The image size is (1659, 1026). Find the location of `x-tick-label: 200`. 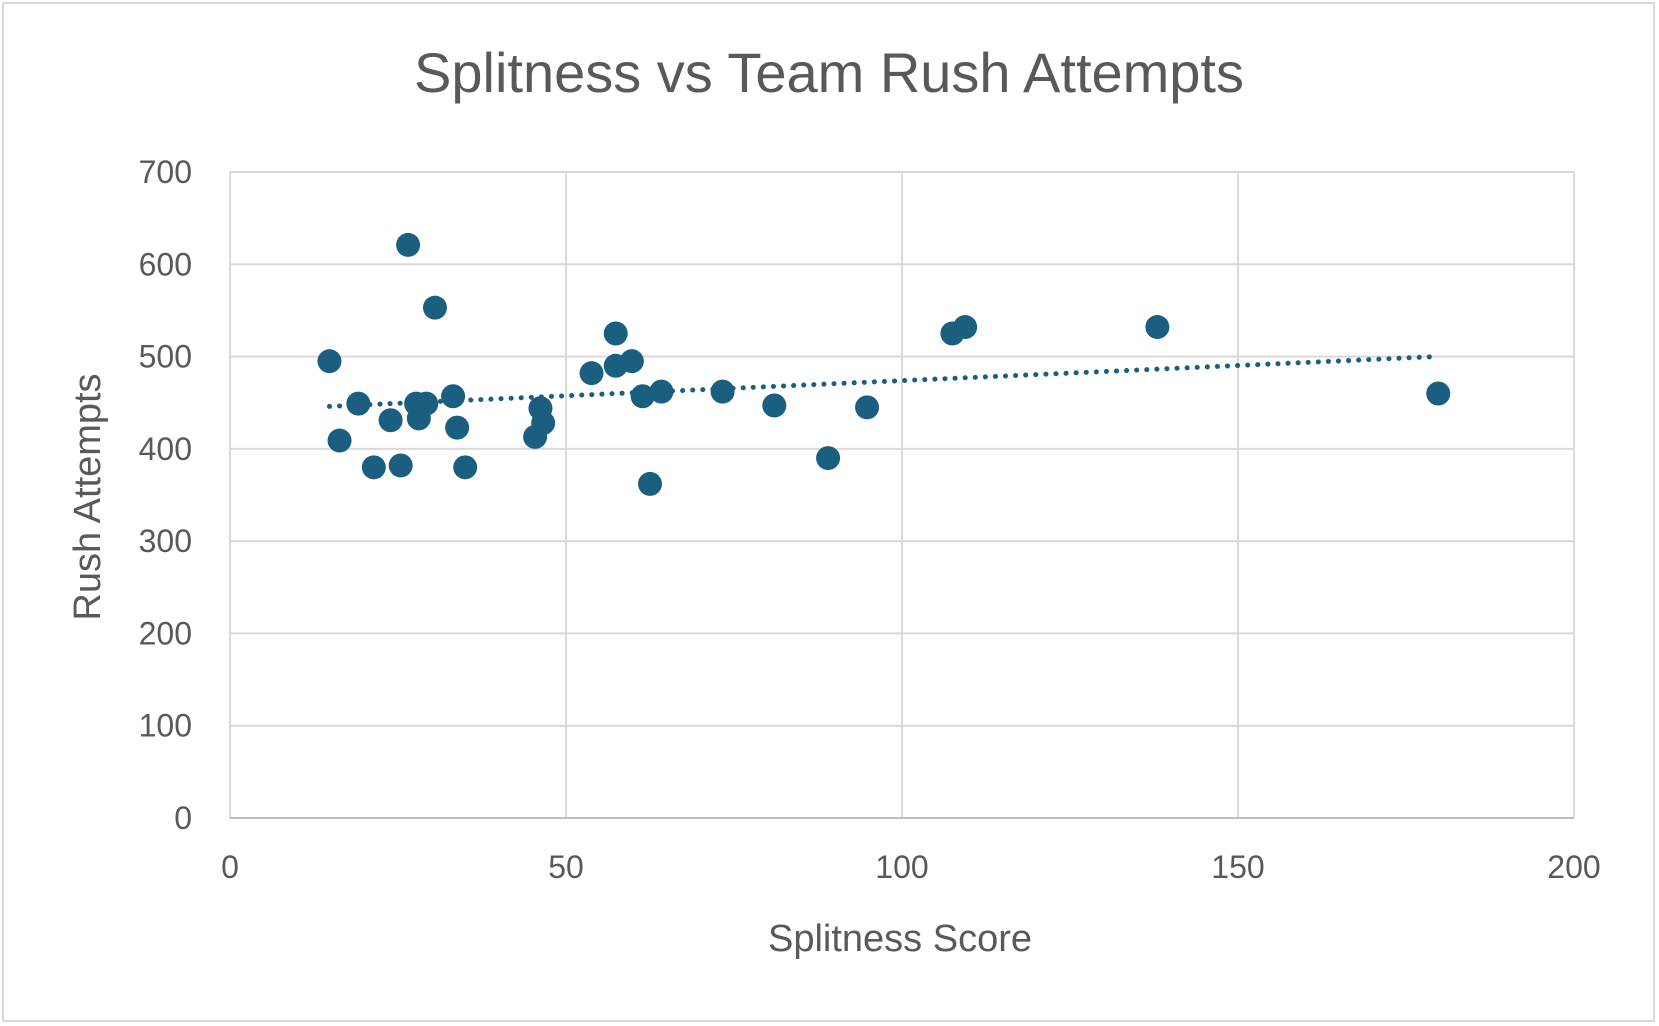

x-tick-label: 200 is located at coordinates (1573, 867).